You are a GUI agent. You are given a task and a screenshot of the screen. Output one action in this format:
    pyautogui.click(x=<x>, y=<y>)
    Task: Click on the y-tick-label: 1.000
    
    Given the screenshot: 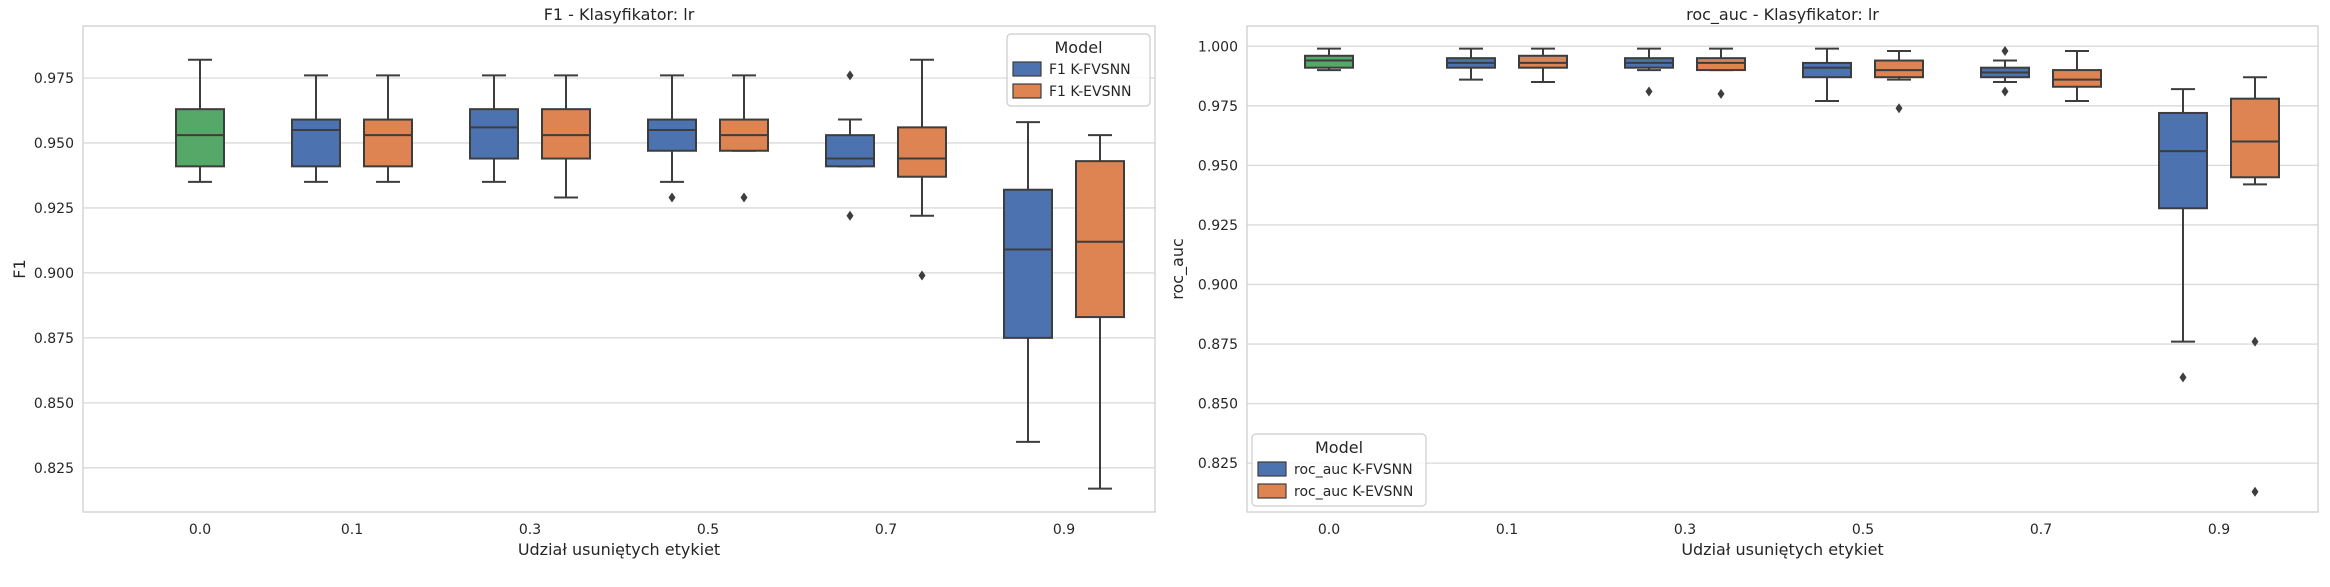 What is the action you would take?
    pyautogui.click(x=1218, y=47)
    